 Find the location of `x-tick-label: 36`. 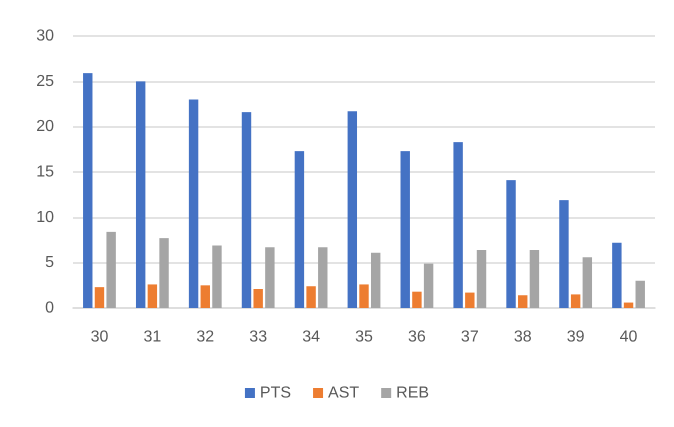

x-tick-label: 36 is located at coordinates (417, 337).